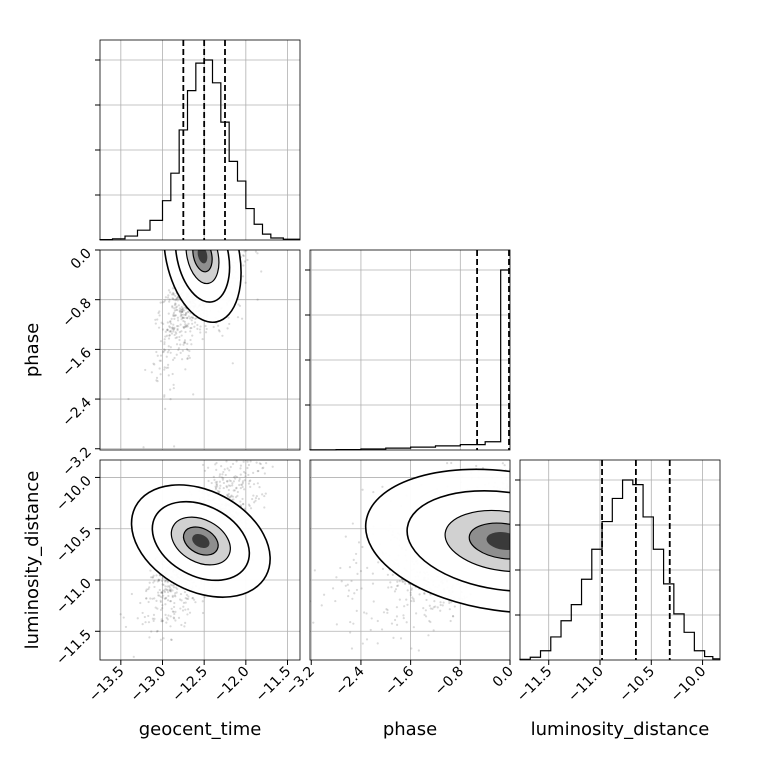  Describe the element at coordinates (432, 553) in the screenshot. I see `density` at that location.